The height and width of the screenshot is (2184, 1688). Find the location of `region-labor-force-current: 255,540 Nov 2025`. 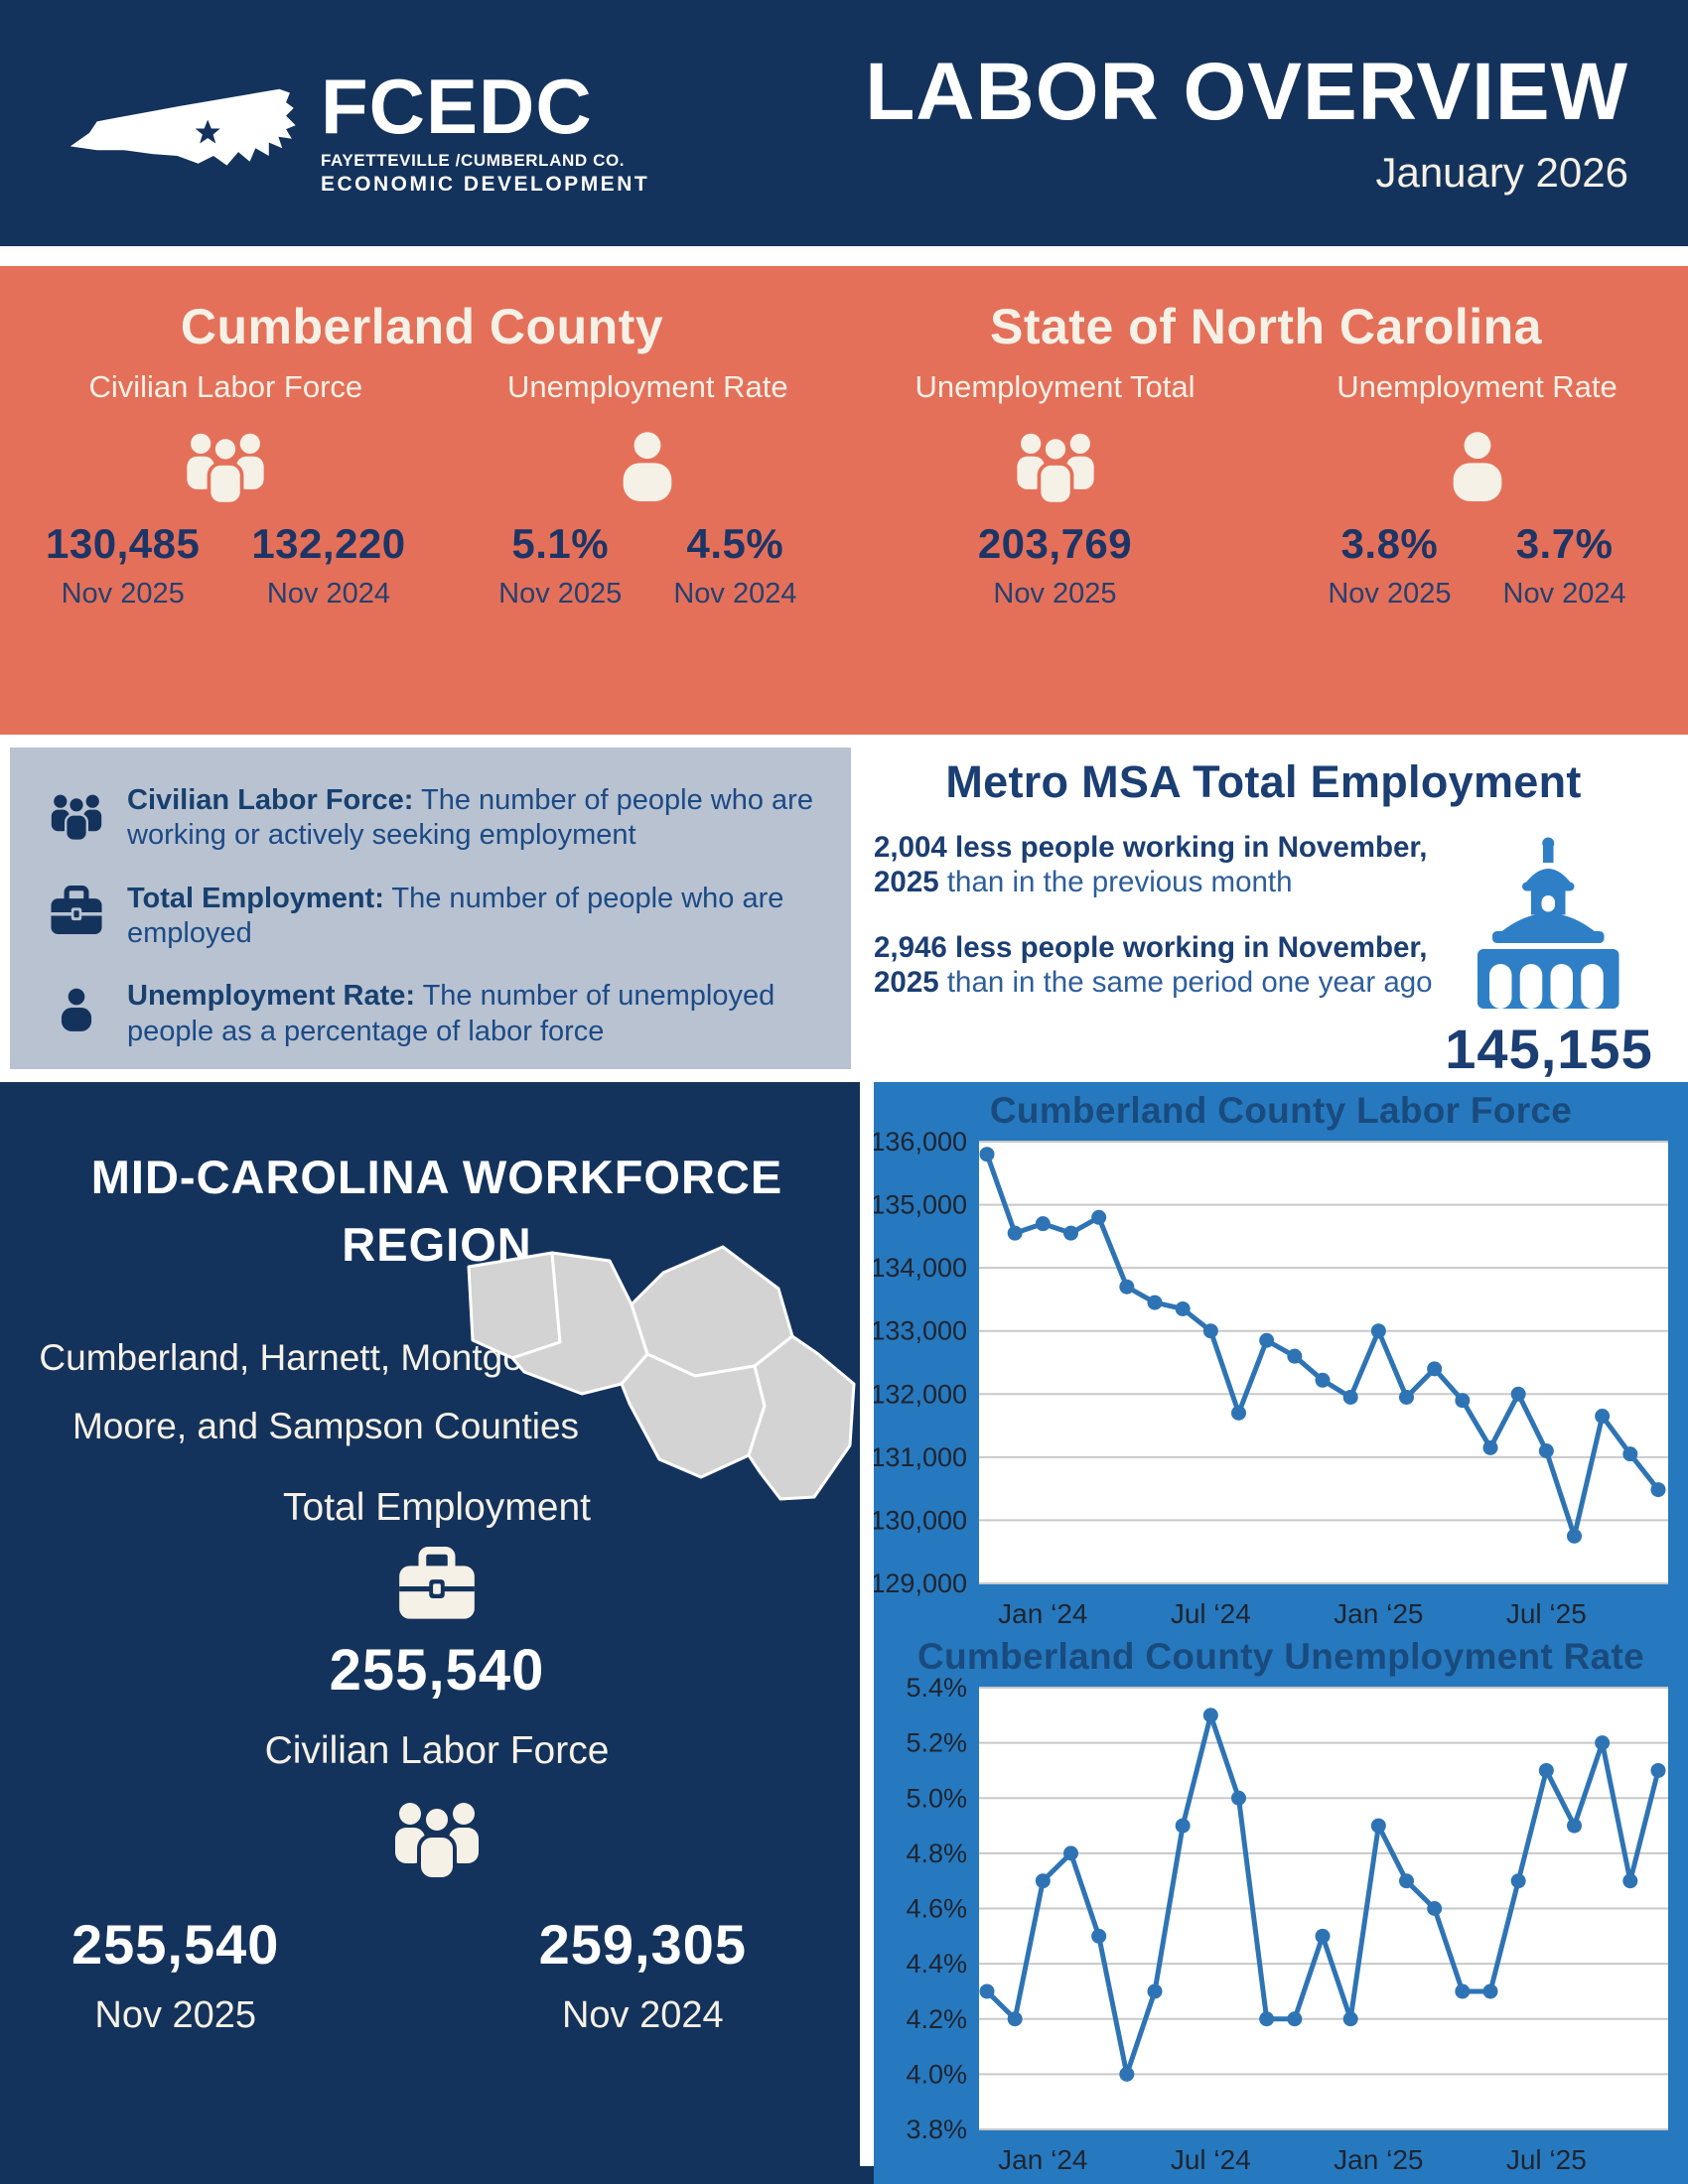

region-labor-force-current: 255,540 Nov 2025 is located at coordinates (175, 1974).